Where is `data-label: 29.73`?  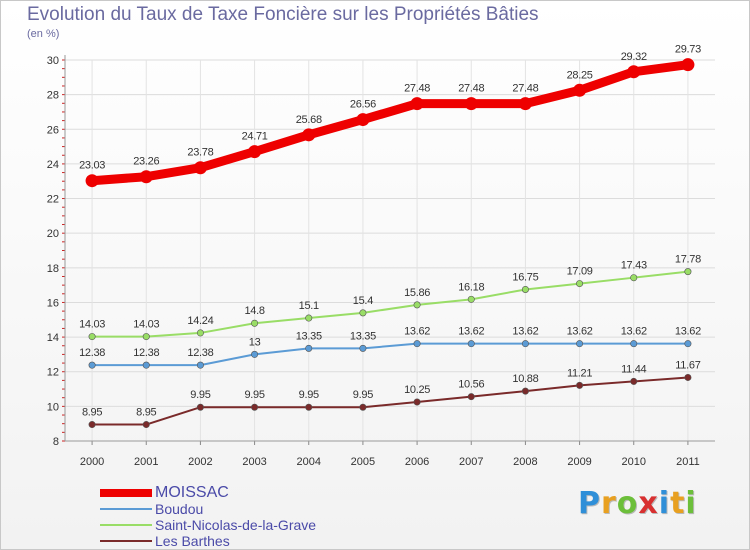 data-label: 29.73 is located at coordinates (688, 50).